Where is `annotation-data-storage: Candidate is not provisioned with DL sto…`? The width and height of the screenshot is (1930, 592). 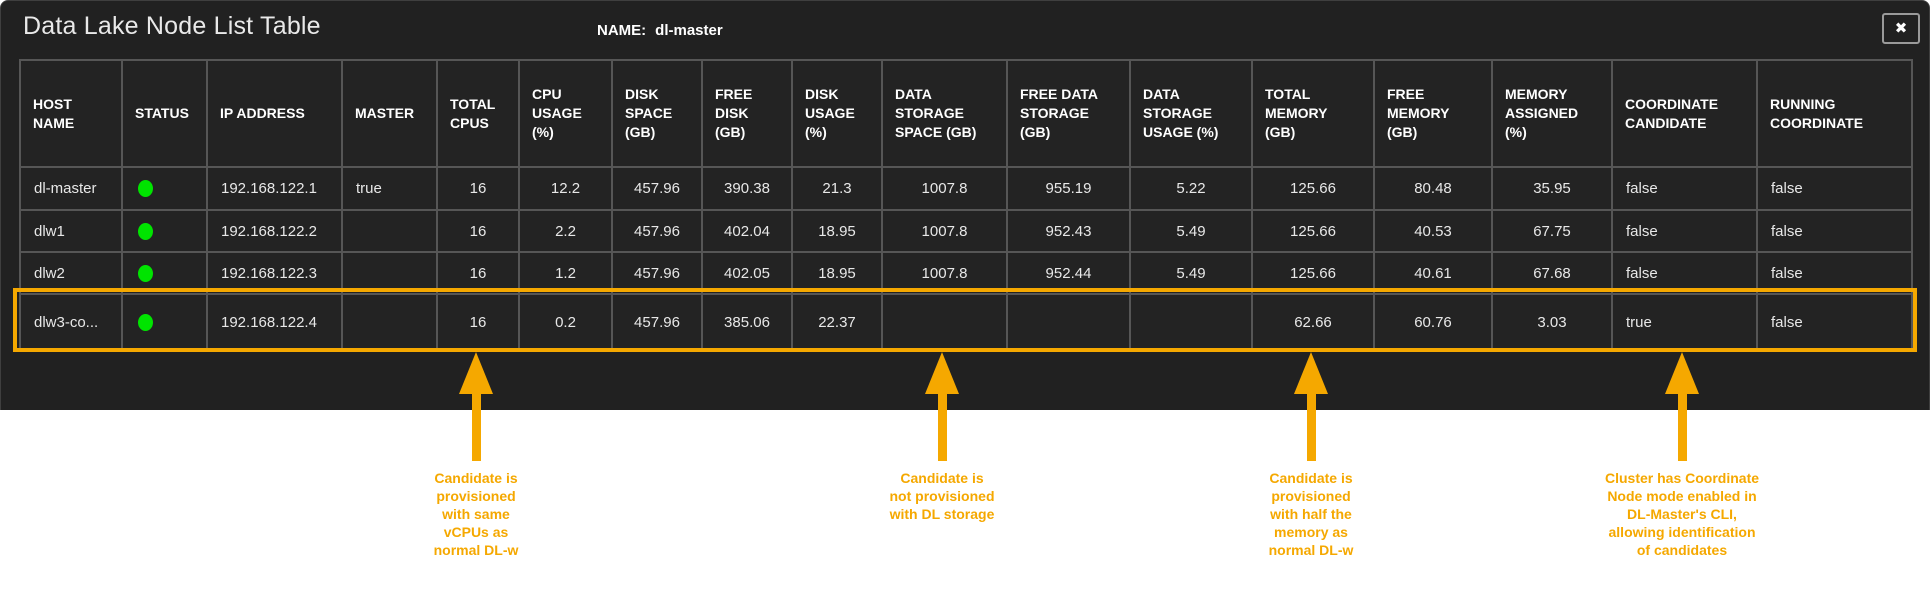
annotation-data-storage: Candidate is not provisioned with DL sto… is located at coordinates (942, 437).